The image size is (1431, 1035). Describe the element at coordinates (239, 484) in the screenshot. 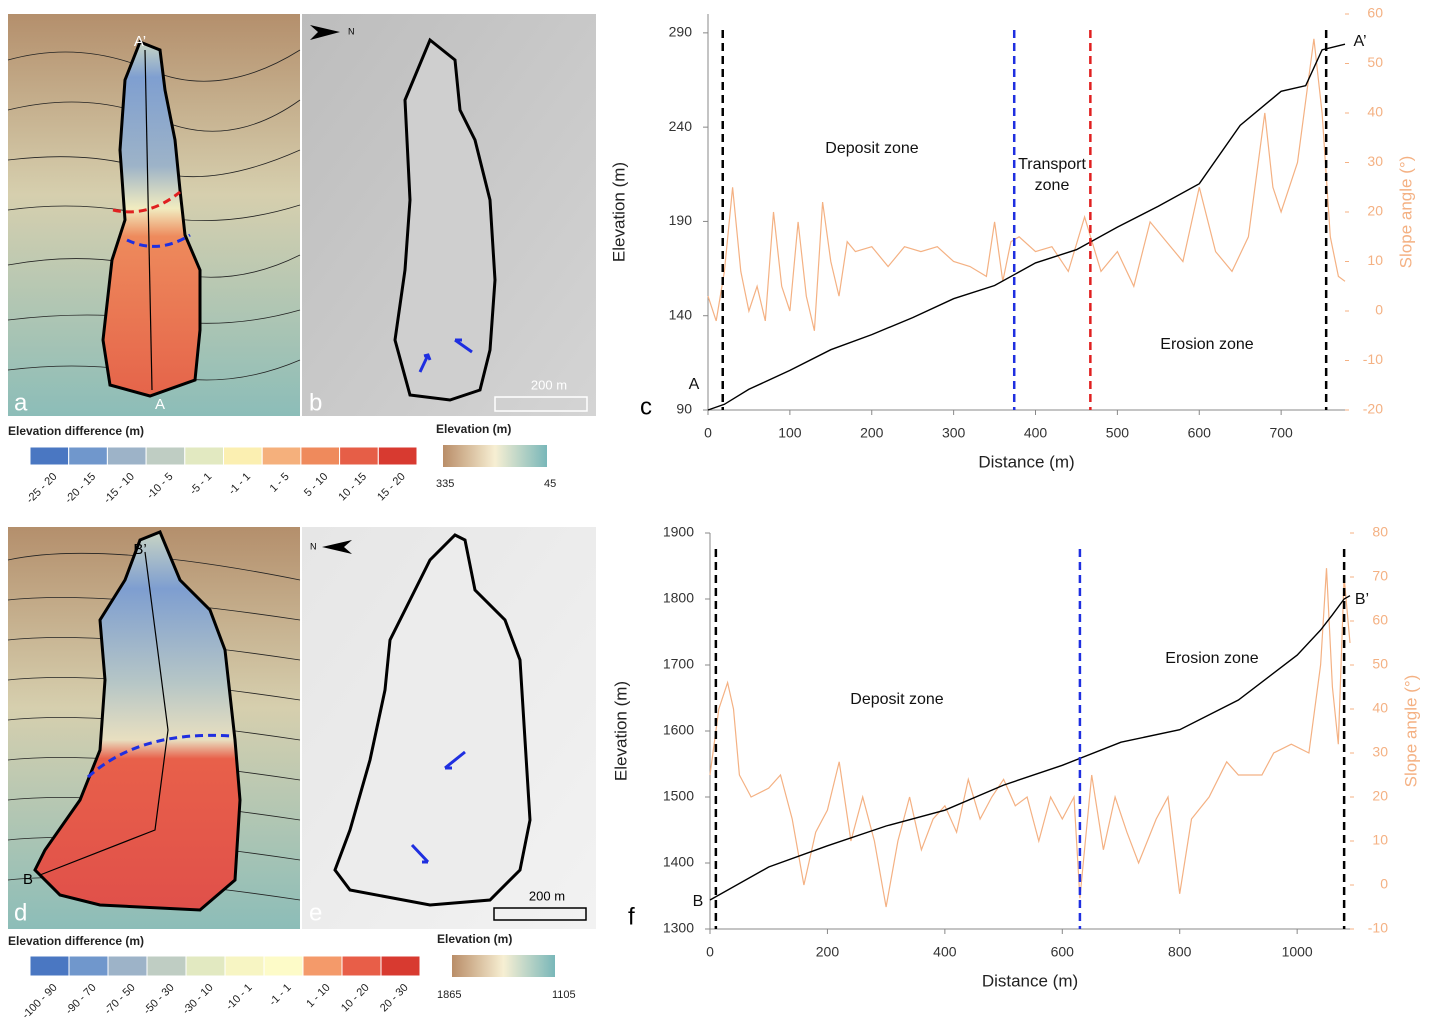

I see `legend-class: -1 - 1` at that location.